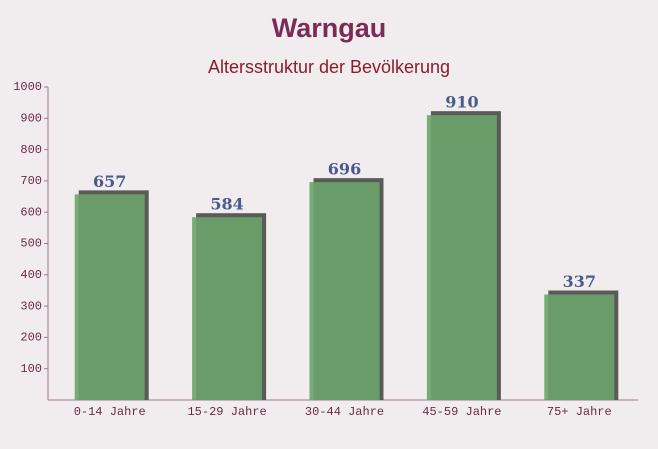  What do you see at coordinates (31, 244) in the screenshot?
I see `y-tick-label: 500` at bounding box center [31, 244].